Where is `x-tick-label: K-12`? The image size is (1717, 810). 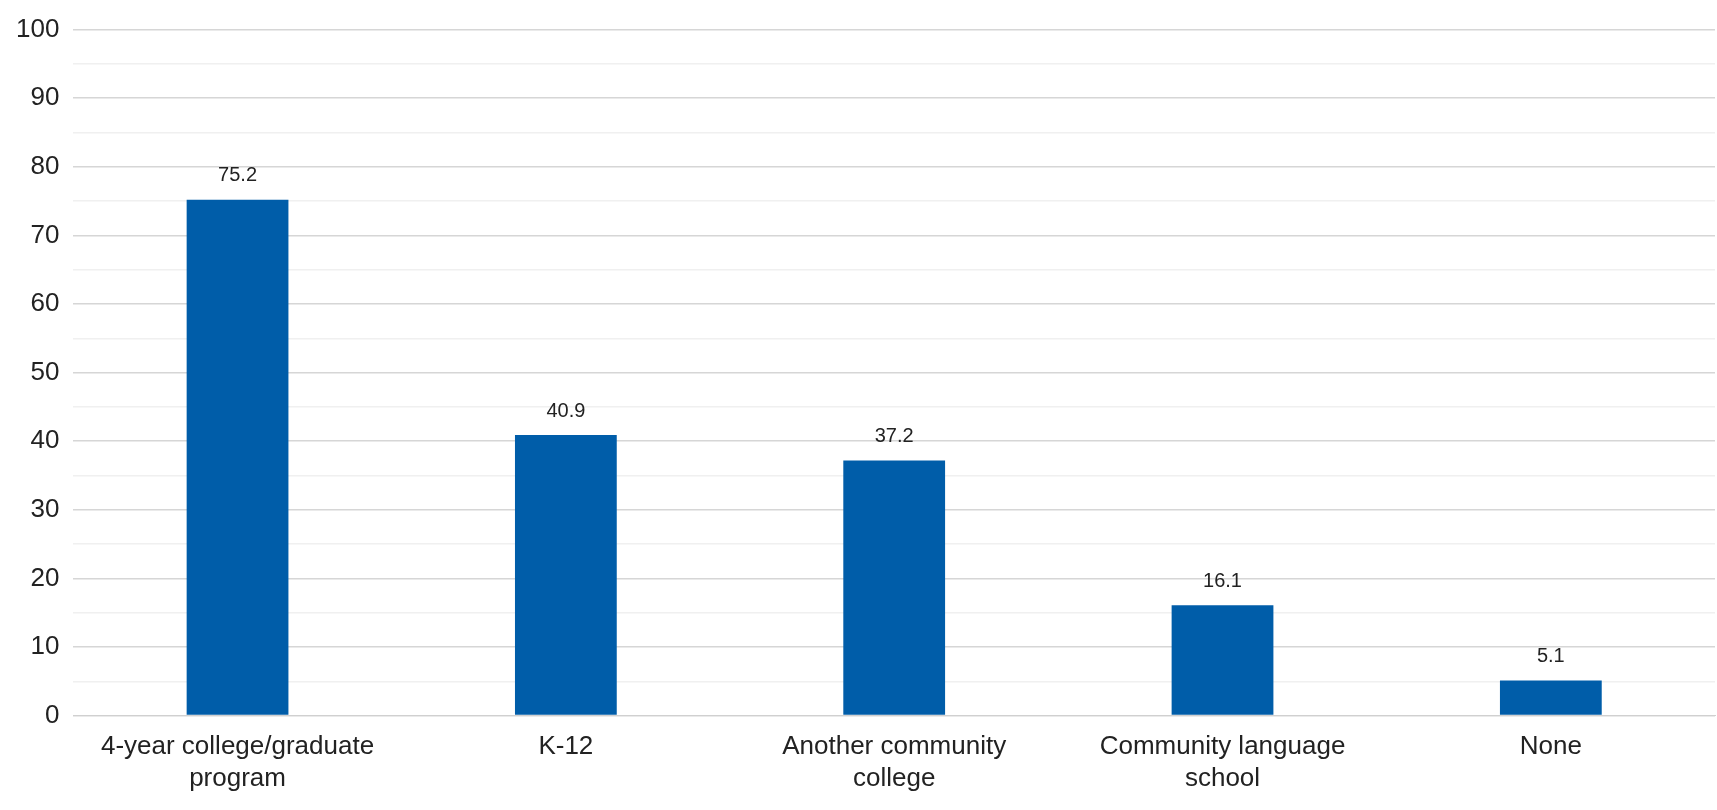 x-tick-label: K-12 is located at coordinates (566, 745).